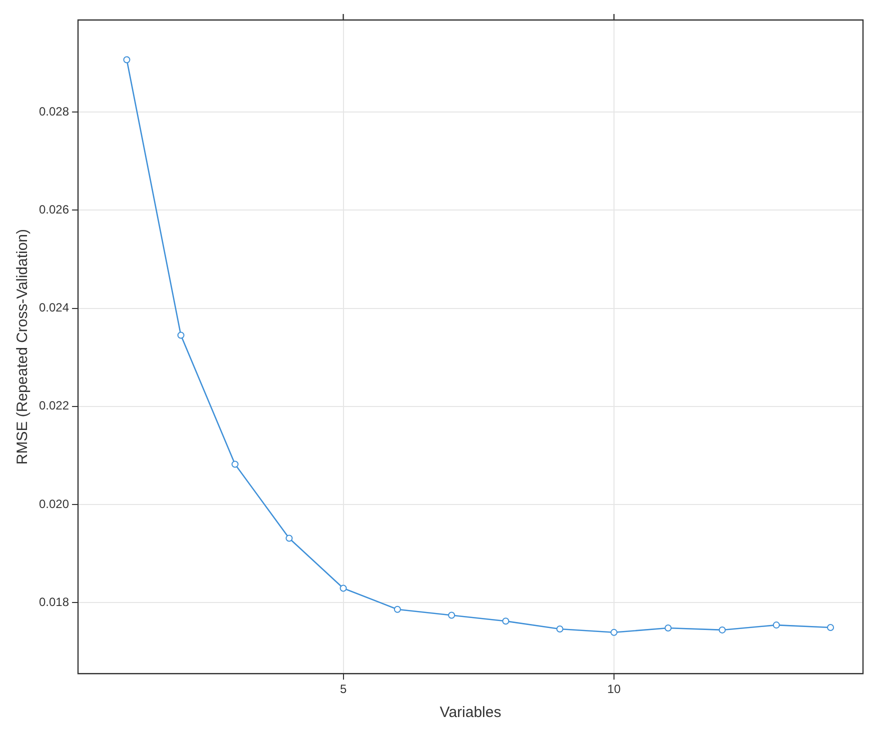 The image size is (880, 731). Describe the element at coordinates (54, 111) in the screenshot. I see `y-tick-label: 0.028` at that location.